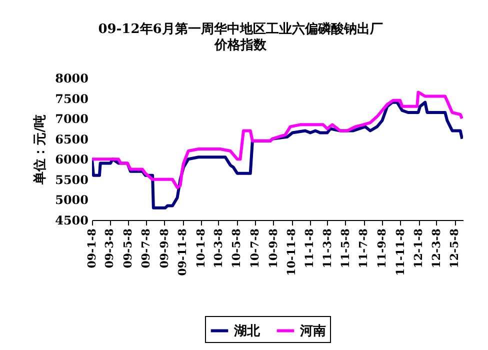 This screenshot has height=350, width=488. What do you see at coordinates (71, 139) in the screenshot?
I see `y-tick-label: 6500` at bounding box center [71, 139].